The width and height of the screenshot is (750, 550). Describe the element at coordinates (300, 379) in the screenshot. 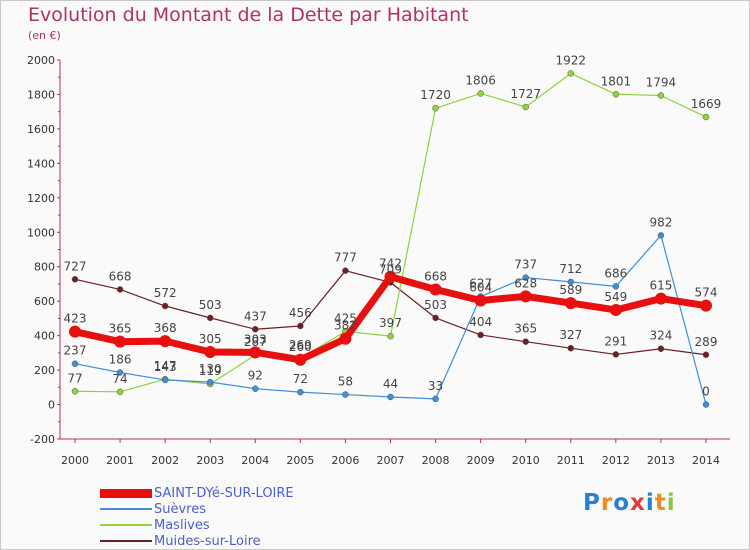

I see `data-label: 72` at that location.